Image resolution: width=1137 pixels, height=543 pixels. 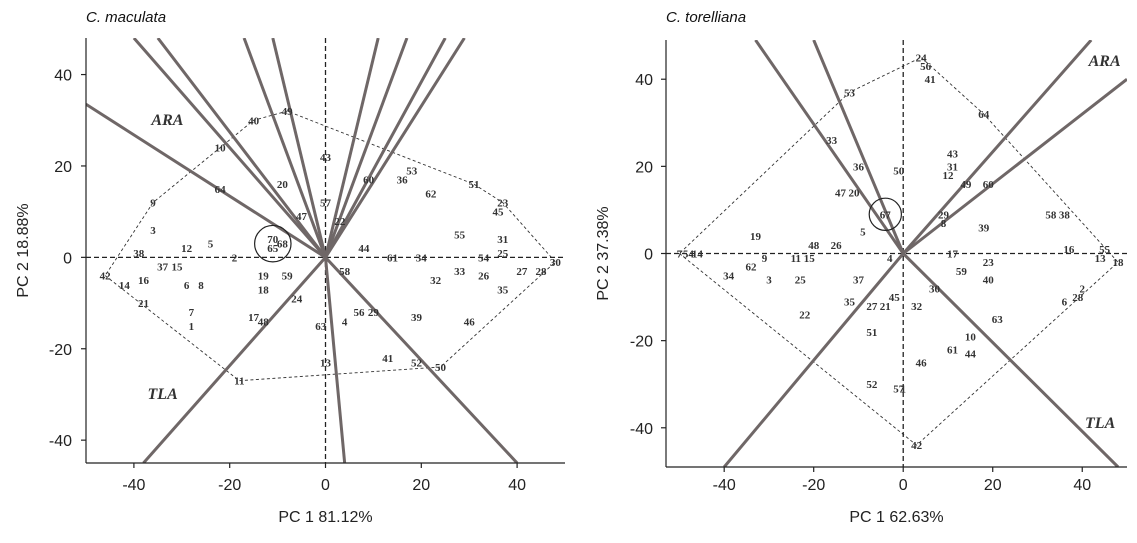 I want to click on point-label: 42, so click(x=106, y=277).